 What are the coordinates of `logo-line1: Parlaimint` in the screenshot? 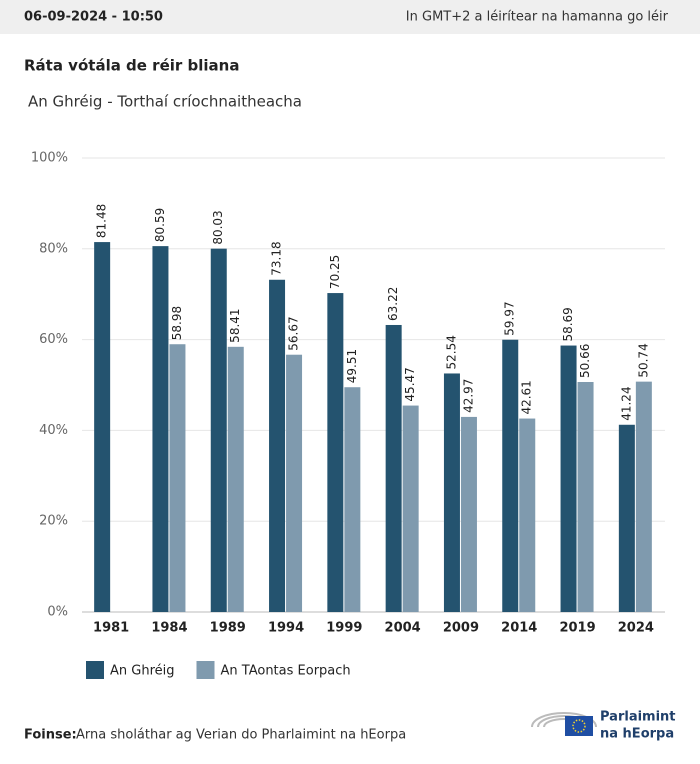 It's located at (638, 717).